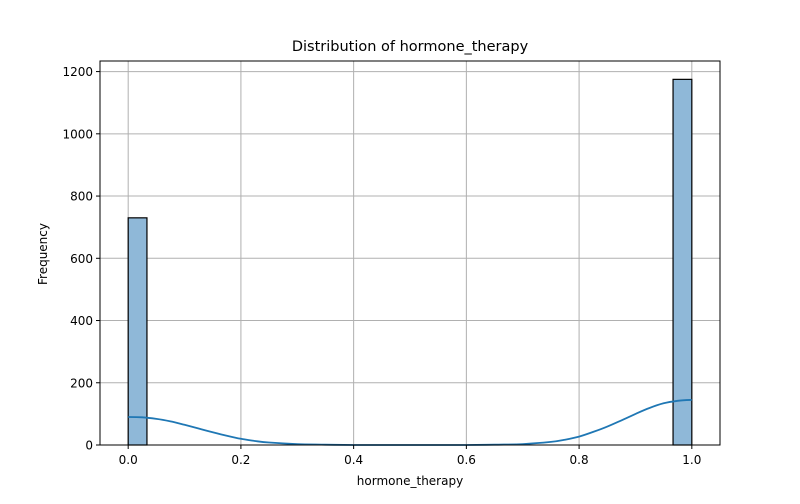 This screenshot has height=504, width=800. I want to click on x-tick-label: 0.0, so click(128, 460).